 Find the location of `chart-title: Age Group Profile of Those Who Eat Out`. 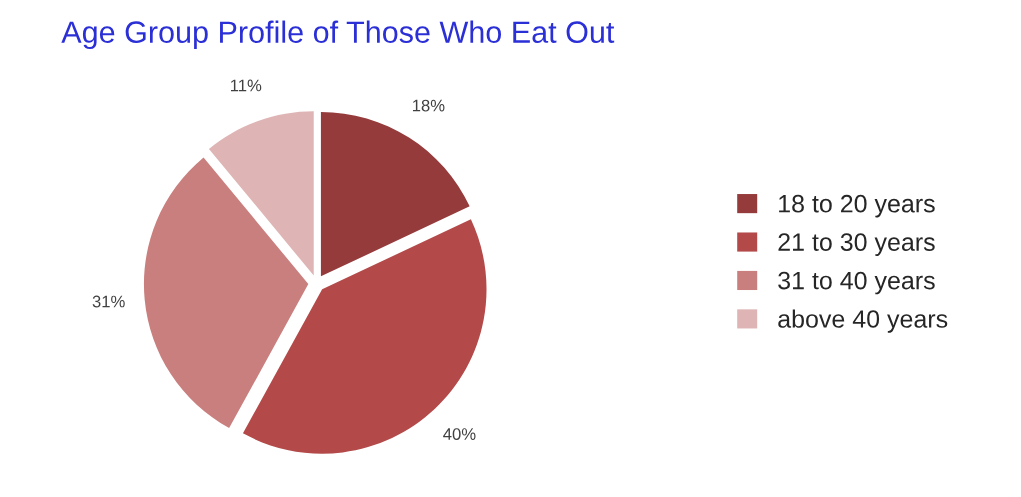

chart-title: Age Group Profile of Those Who Eat Out is located at coordinates (338, 35).